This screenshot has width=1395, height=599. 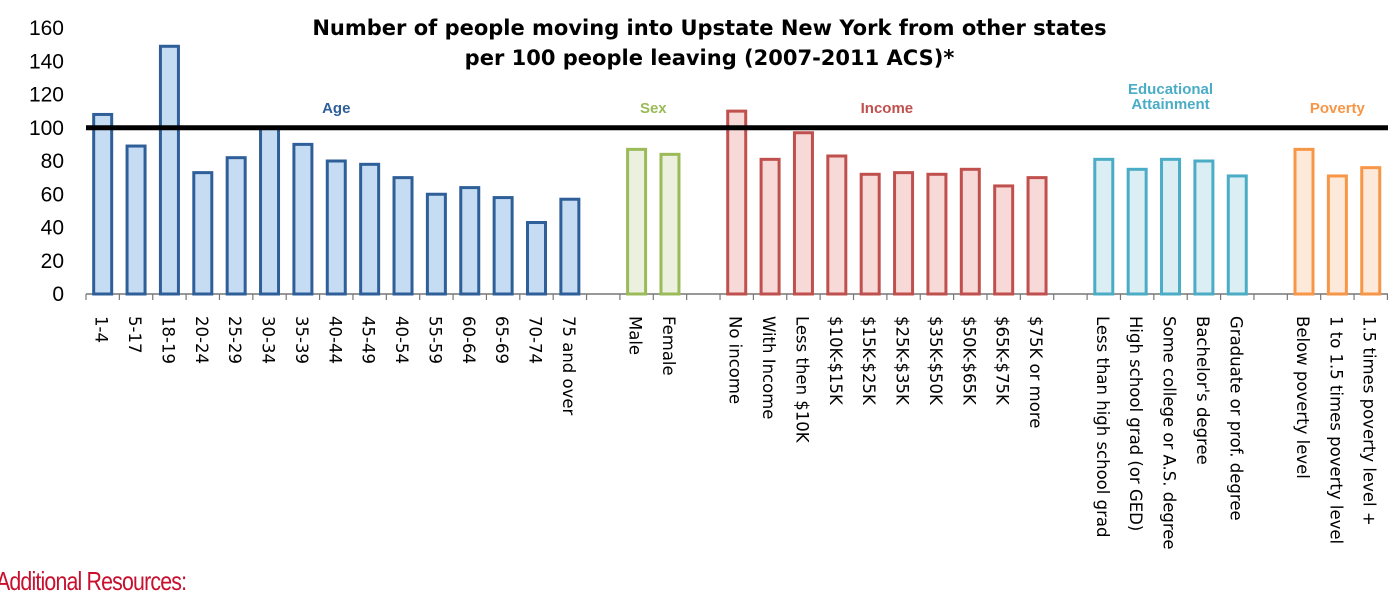 What do you see at coordinates (52, 161) in the screenshot?
I see `y-tick-label: 80` at bounding box center [52, 161].